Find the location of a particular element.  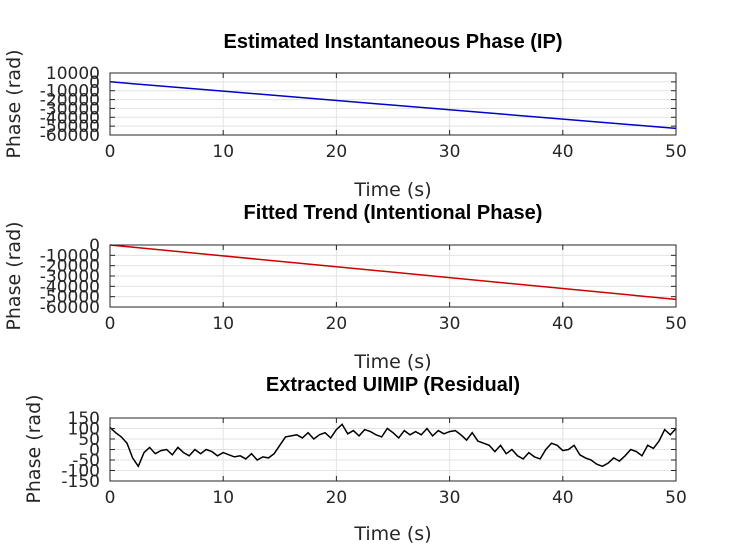

subplot-residual-xtick-label-5: 50 is located at coordinates (676, 498).